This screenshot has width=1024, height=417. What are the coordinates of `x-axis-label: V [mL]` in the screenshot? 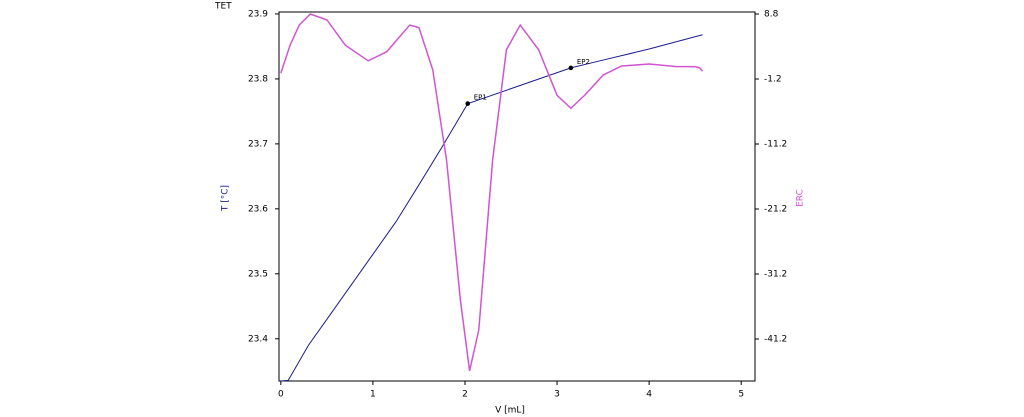 It's located at (510, 411).